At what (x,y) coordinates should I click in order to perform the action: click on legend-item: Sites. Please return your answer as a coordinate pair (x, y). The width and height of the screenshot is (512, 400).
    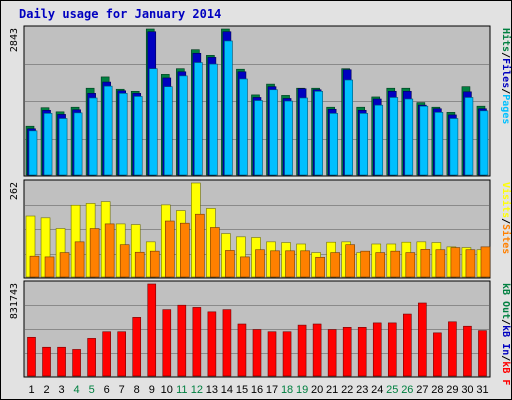
    Looking at the image, I should click on (506, 239).